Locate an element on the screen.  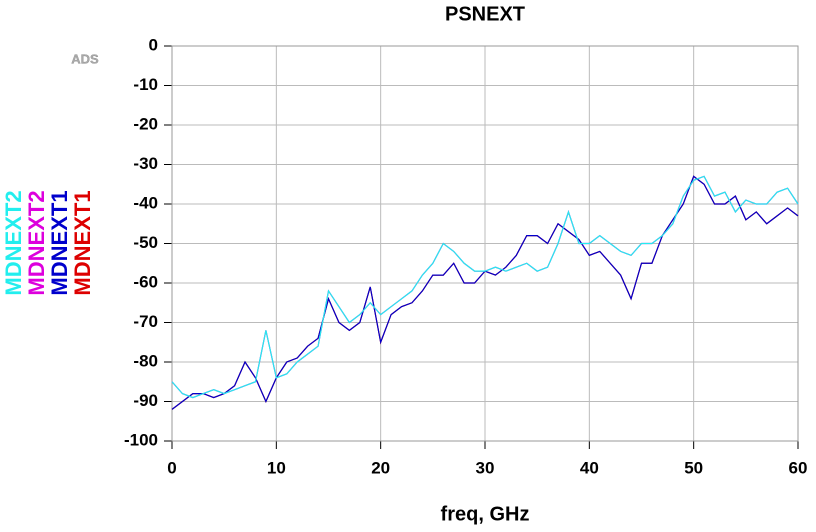
x-tick-label: 10 is located at coordinates (276, 467).